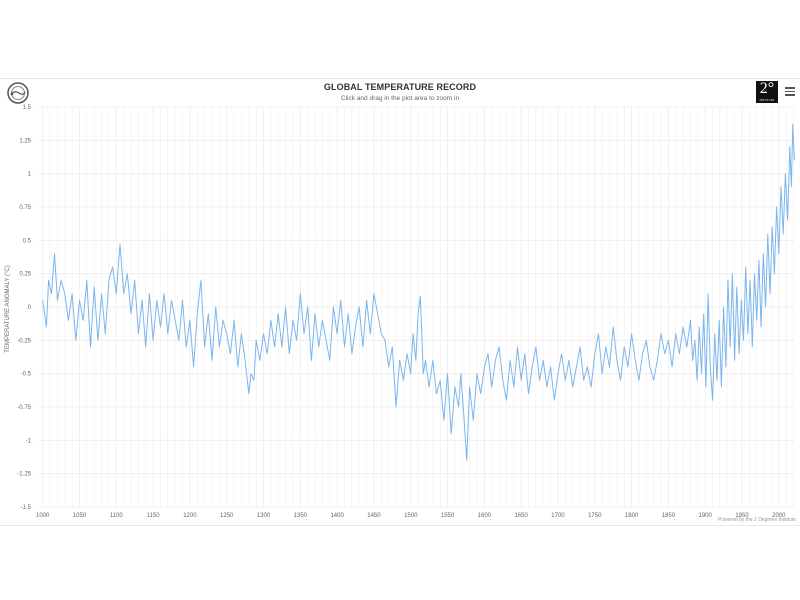 The image size is (800, 600). Describe the element at coordinates (27, 241) in the screenshot. I see `y-tick-label: 0.5` at that location.